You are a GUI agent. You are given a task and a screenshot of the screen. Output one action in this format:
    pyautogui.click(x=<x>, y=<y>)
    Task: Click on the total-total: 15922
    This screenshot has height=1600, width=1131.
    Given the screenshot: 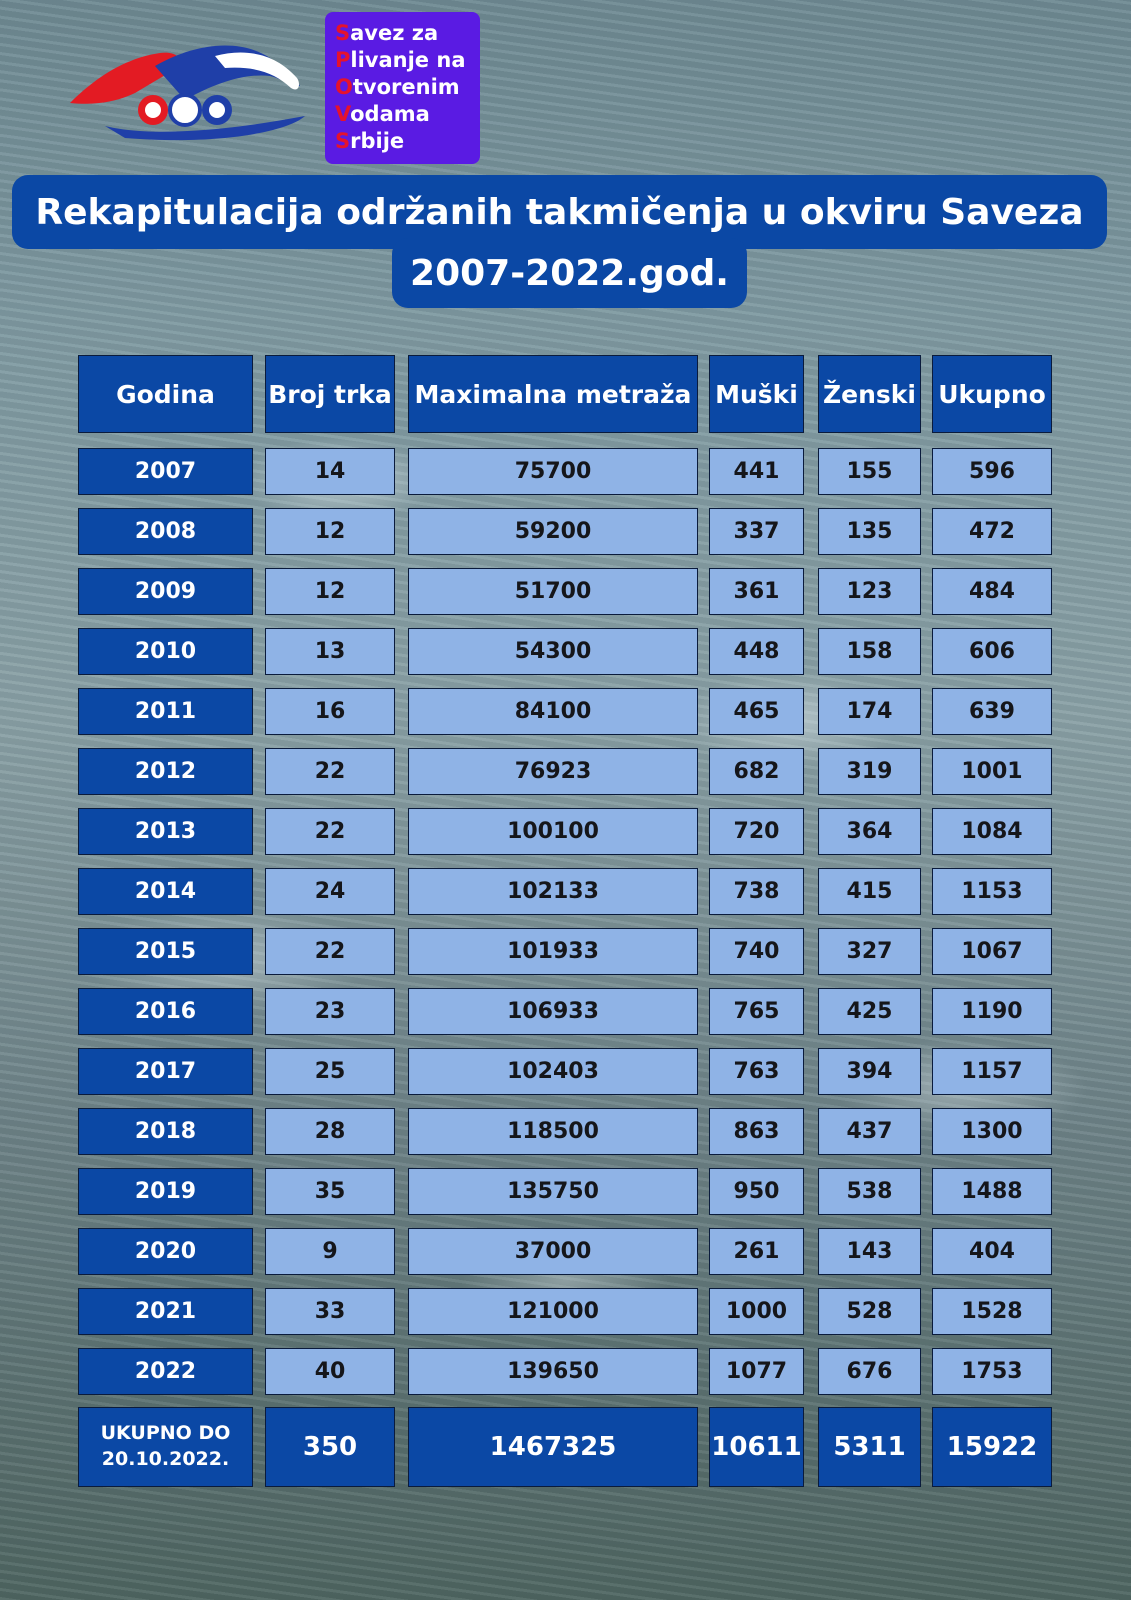 What is the action you would take?
    pyautogui.click(x=992, y=1447)
    